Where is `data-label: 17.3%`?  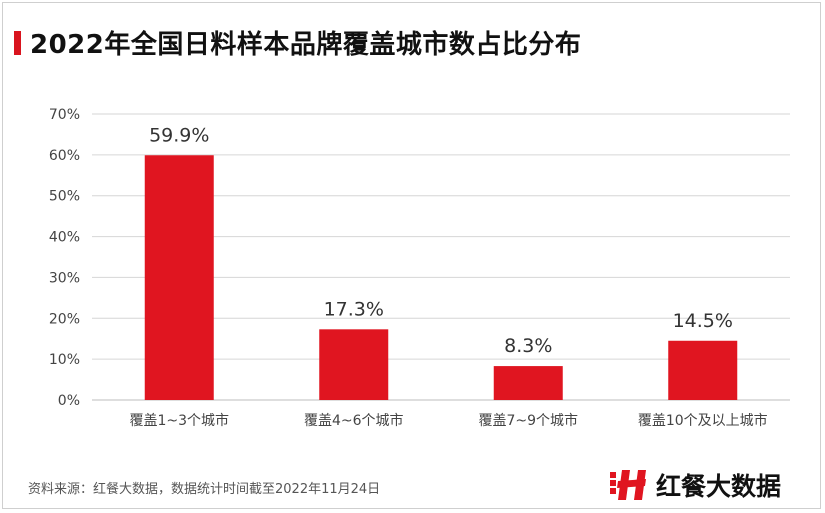
data-label: 17.3% is located at coordinates (354, 309).